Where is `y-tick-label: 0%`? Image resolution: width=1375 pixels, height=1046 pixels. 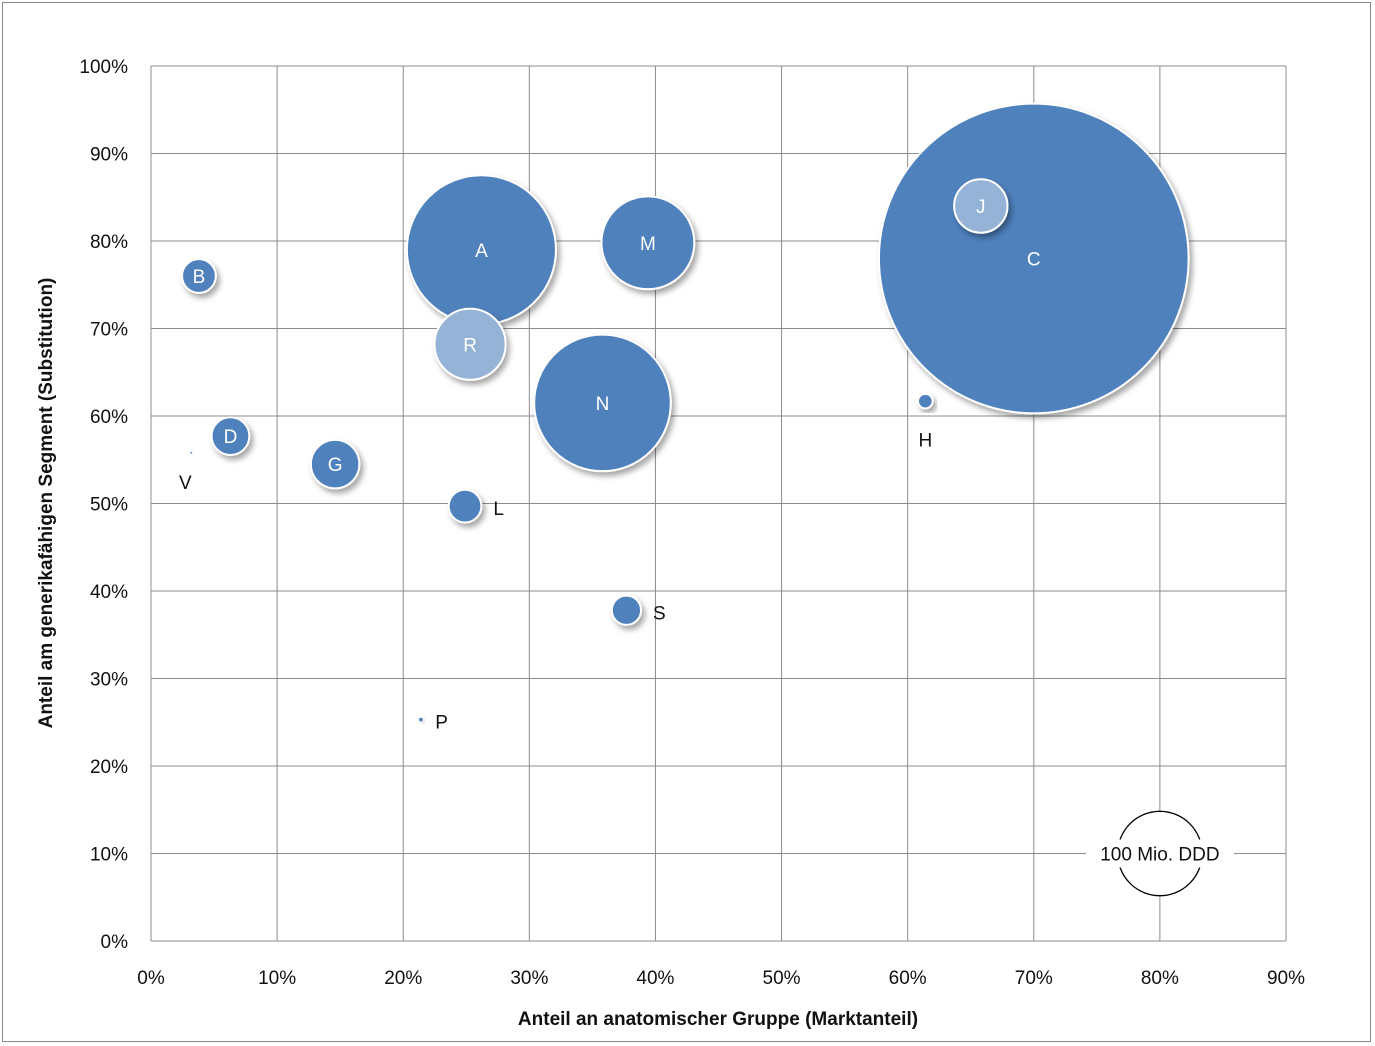
y-tick-label: 0% is located at coordinates (115, 942).